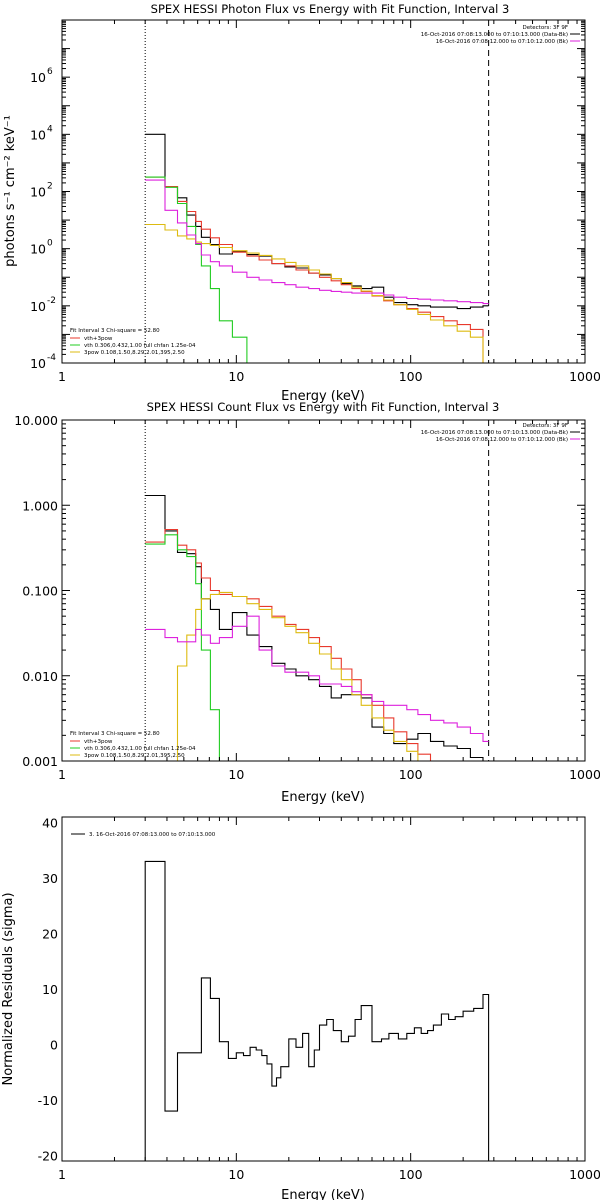  Describe the element at coordinates (115, 331) in the screenshot. I see `legend-title-photon: Fit Interval 3 Chi-square = 52.80` at that location.